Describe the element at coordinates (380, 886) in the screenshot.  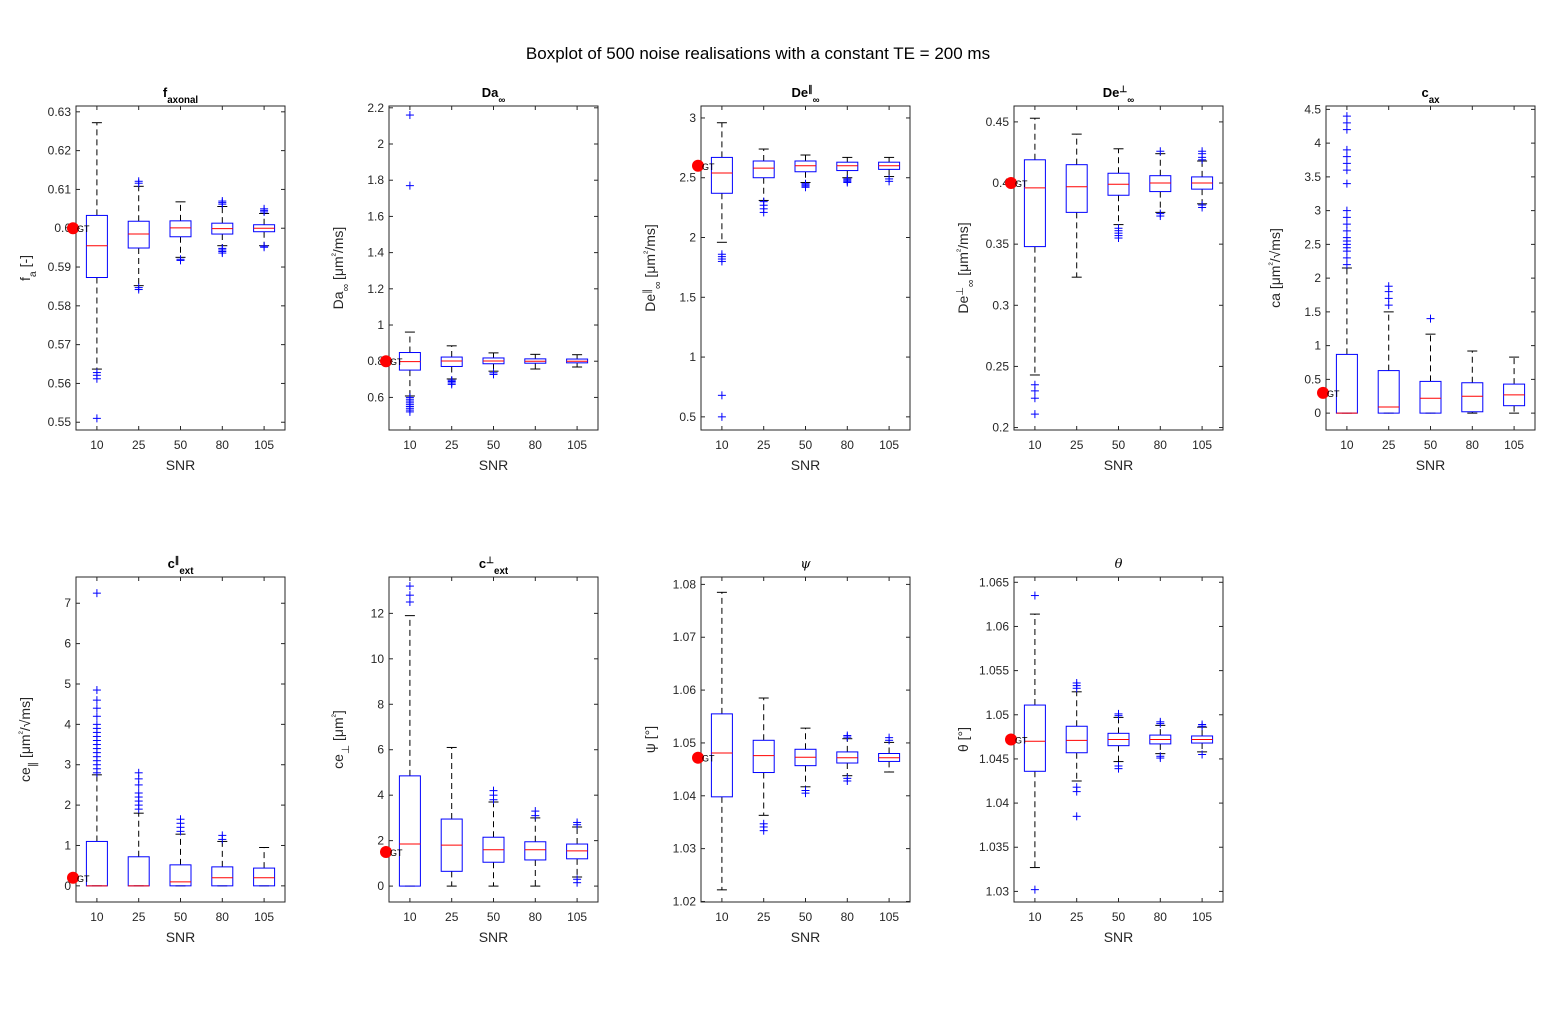
I see `y-tick-label: 0` at that location.